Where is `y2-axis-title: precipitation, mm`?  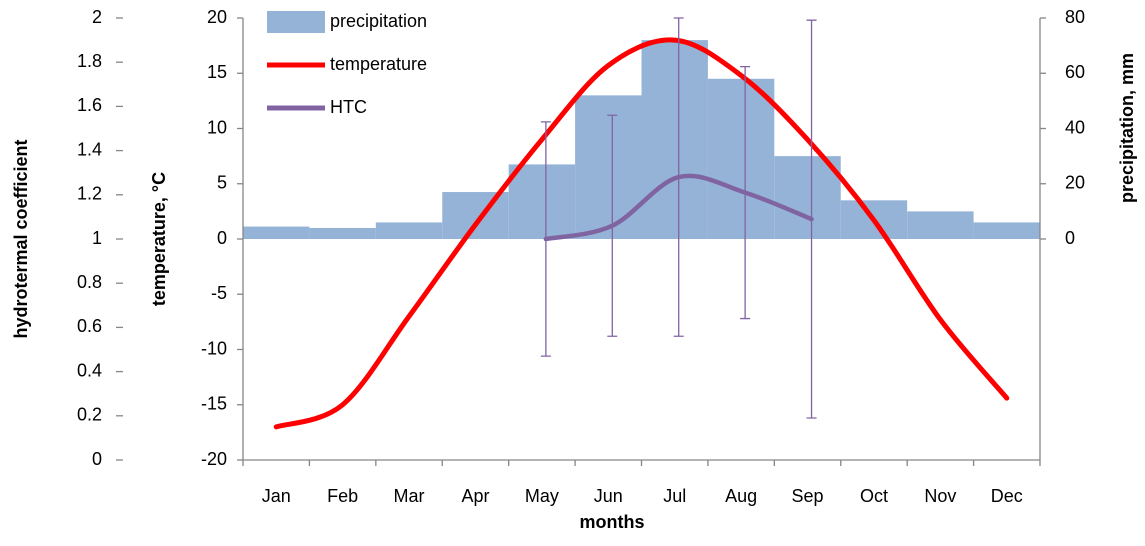
y2-axis-title: precipitation, mm is located at coordinates (1127, 128).